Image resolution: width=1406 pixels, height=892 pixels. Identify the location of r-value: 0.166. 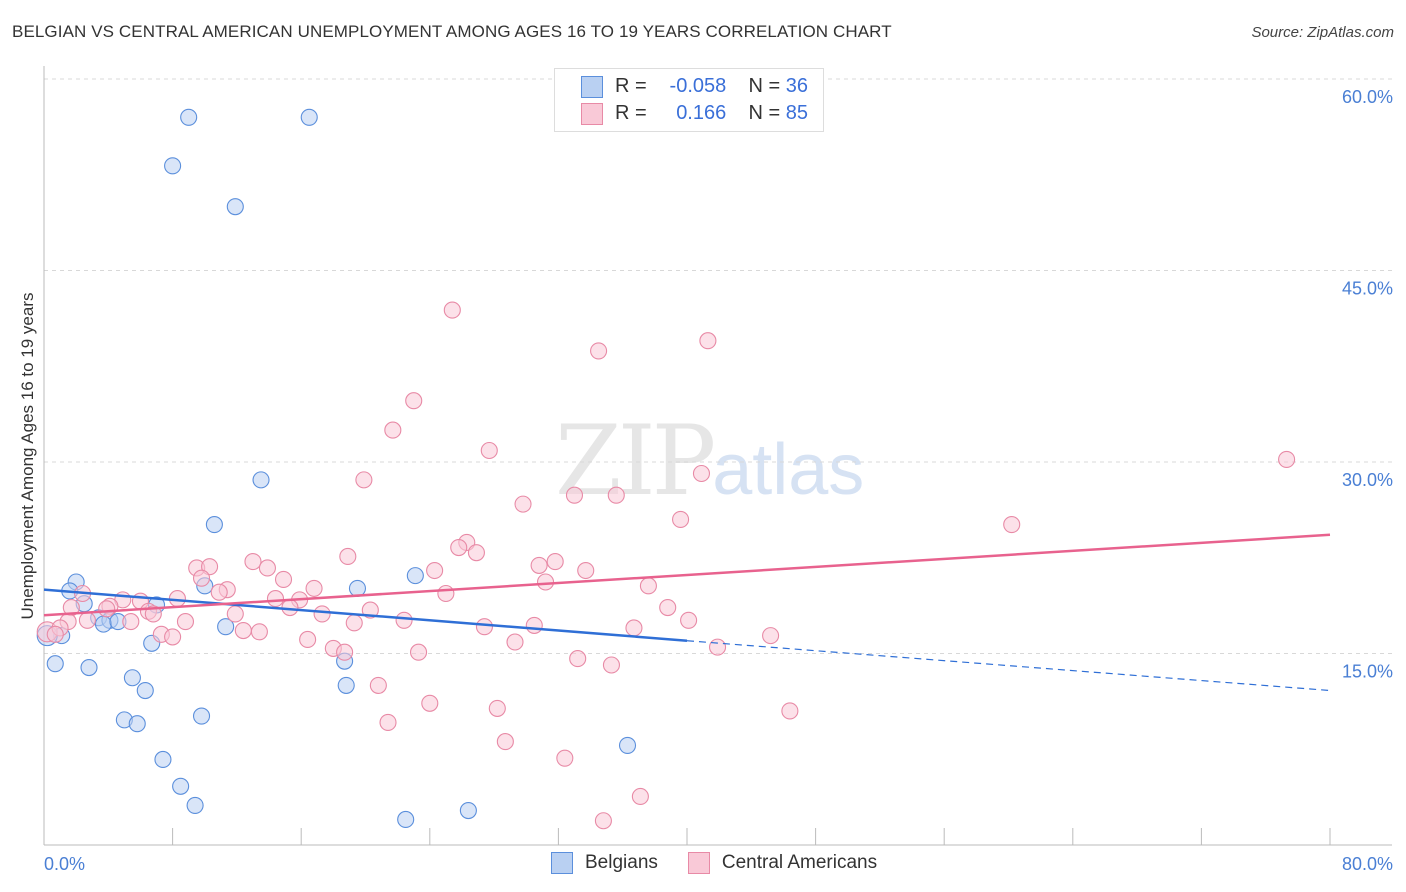
(701, 113).